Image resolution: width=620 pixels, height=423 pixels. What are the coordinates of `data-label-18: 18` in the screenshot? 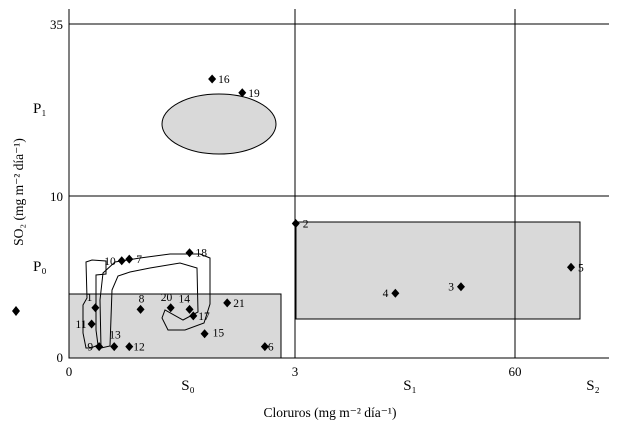 It's located at (202, 254).